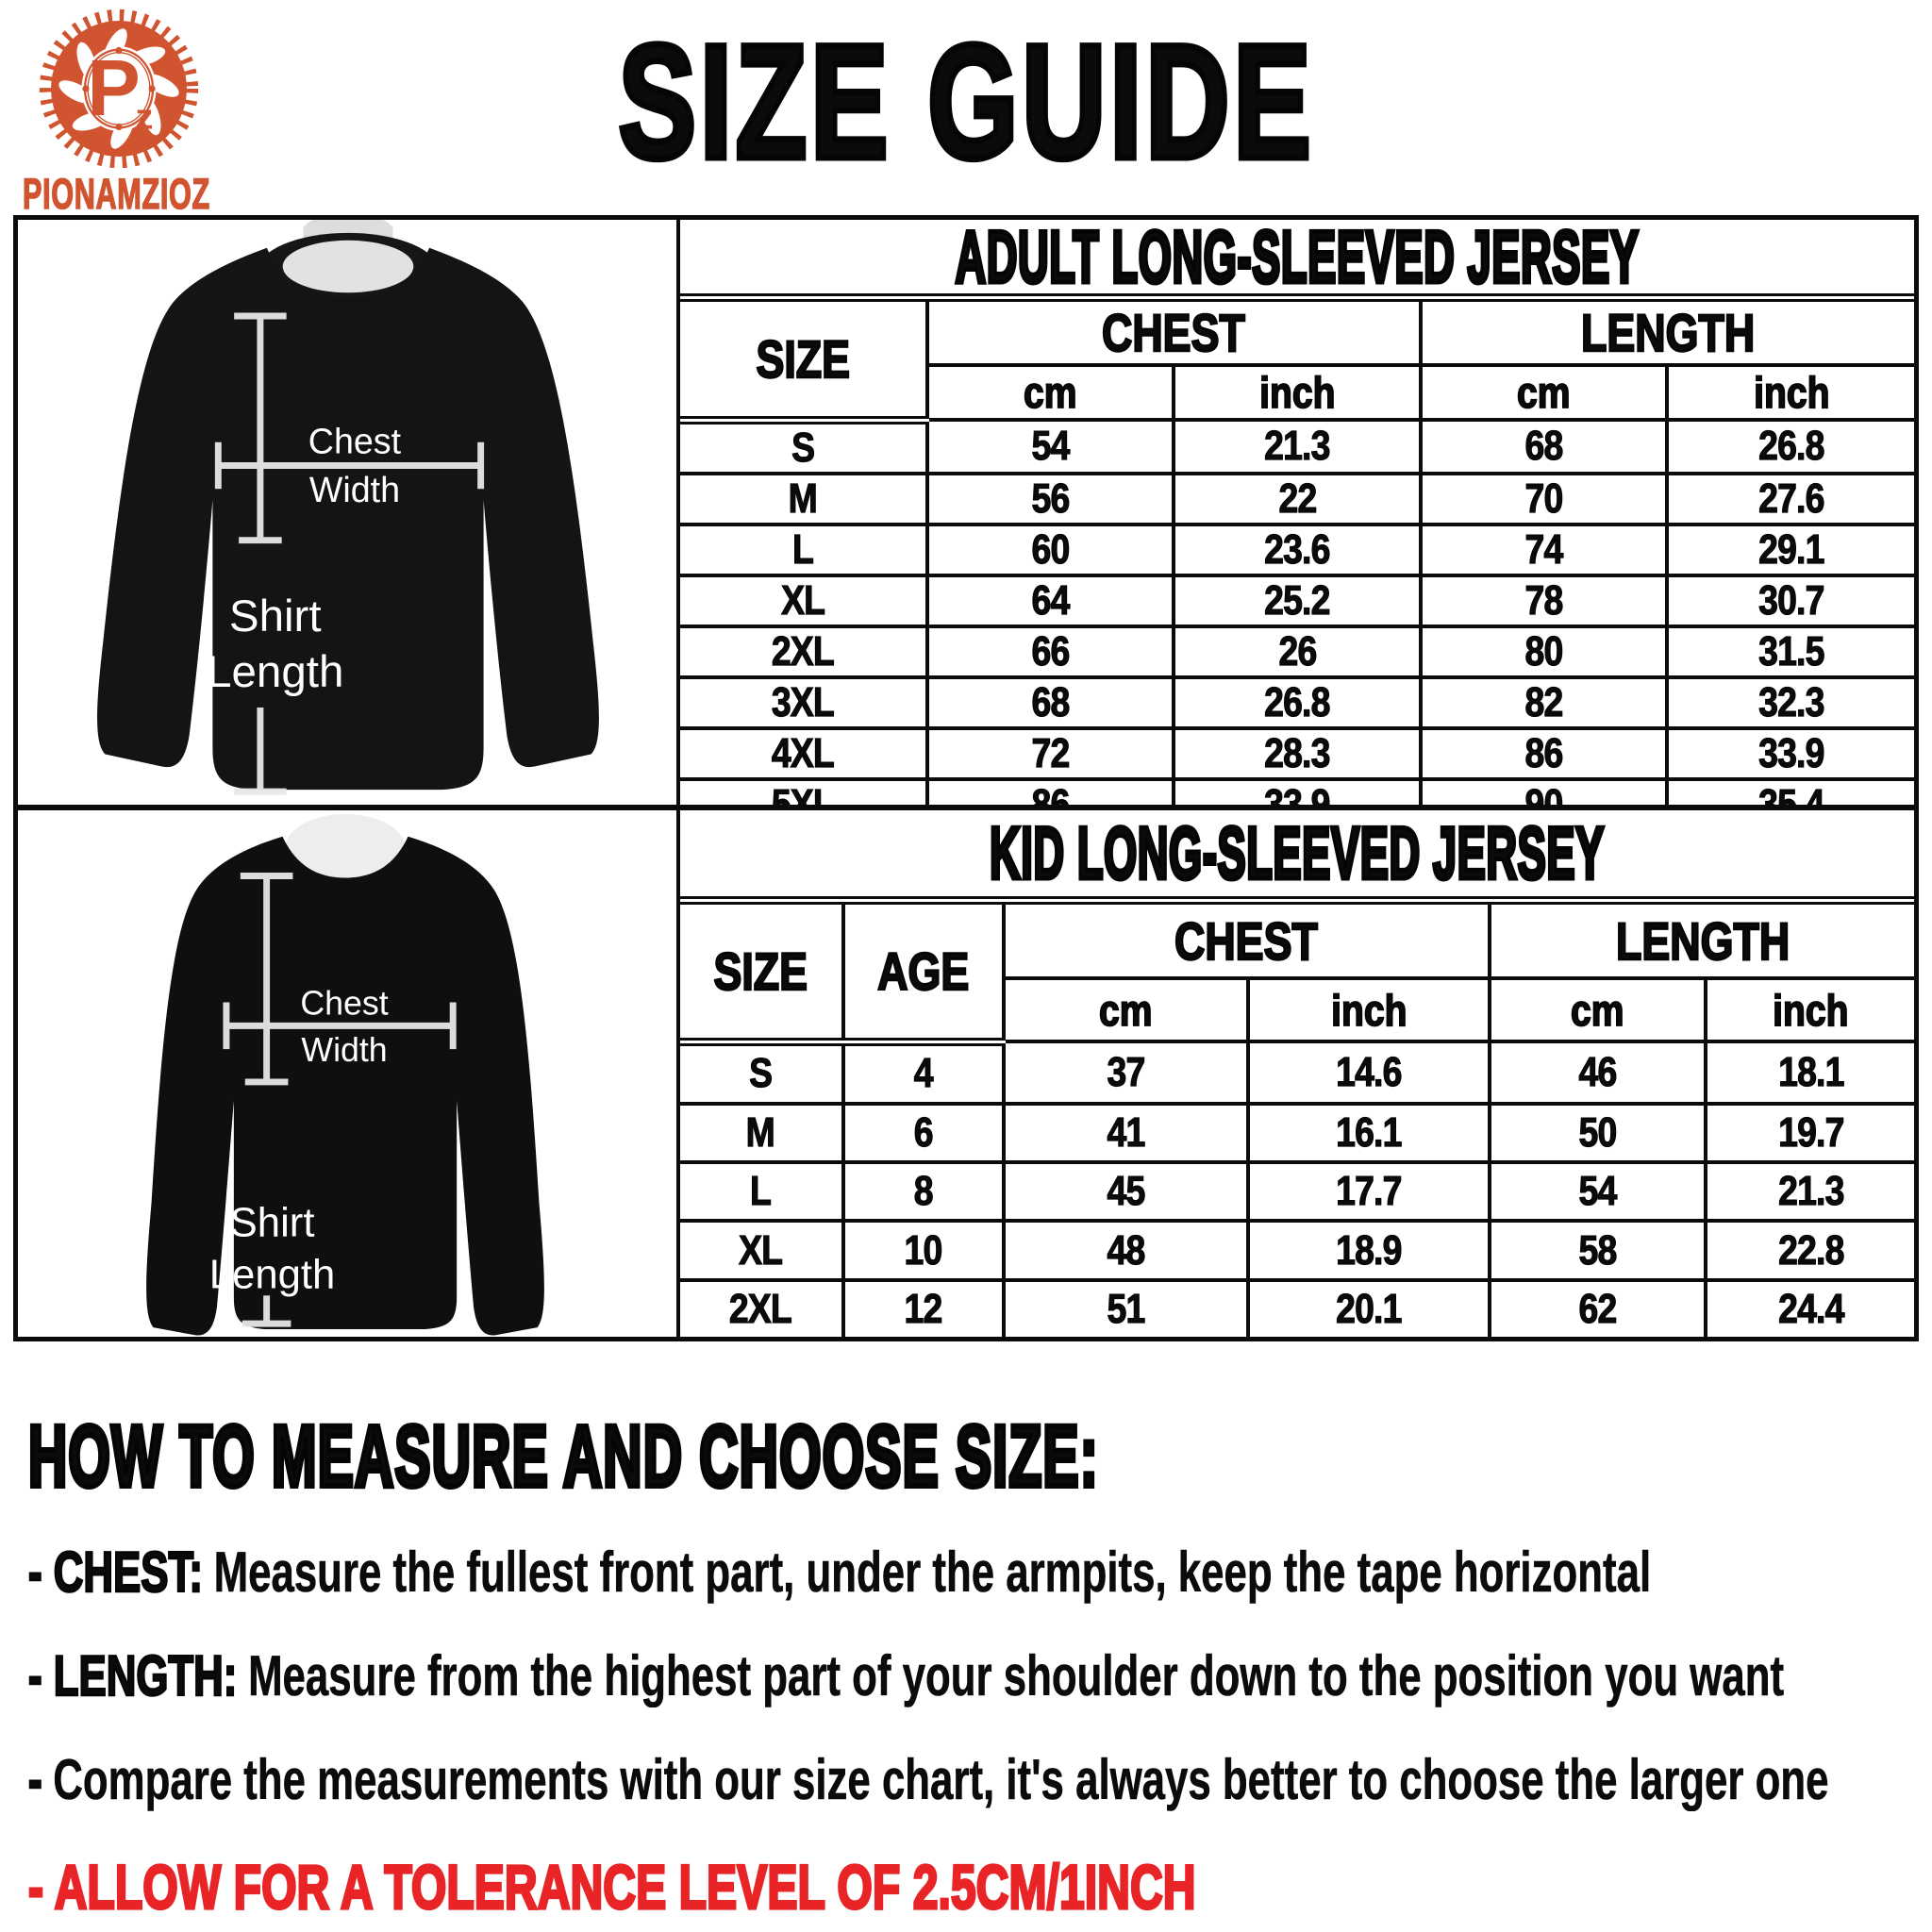 This screenshot has height=1932, width=1932. I want to click on table-row: ADULT LONG-SLEEVED JERSEY, so click(1297, 261).